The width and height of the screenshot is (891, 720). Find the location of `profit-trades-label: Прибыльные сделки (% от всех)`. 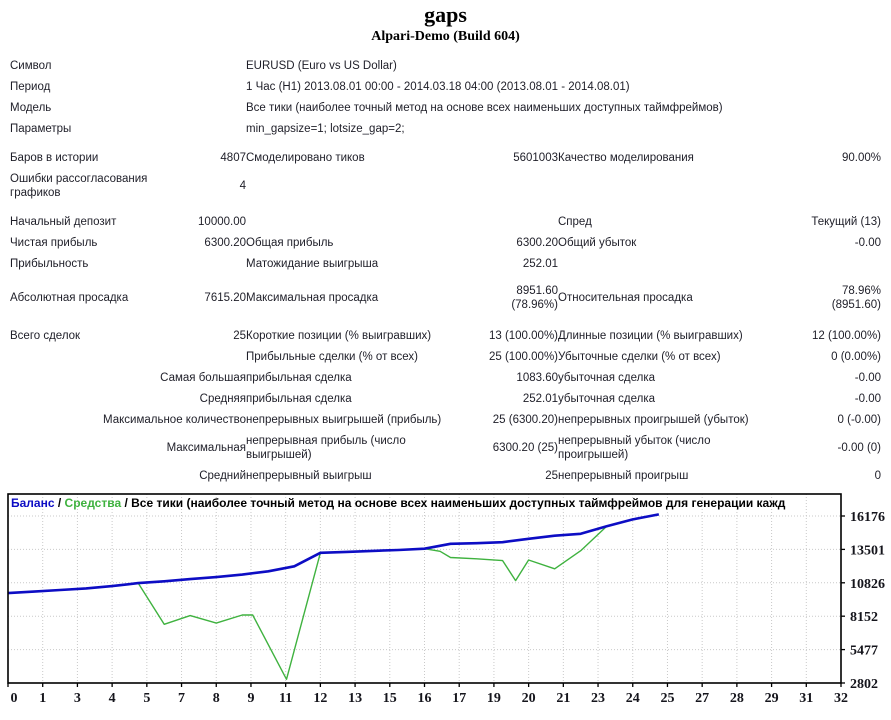

profit-trades-label: Прибыльные сделки (% от всех) is located at coordinates (332, 357).